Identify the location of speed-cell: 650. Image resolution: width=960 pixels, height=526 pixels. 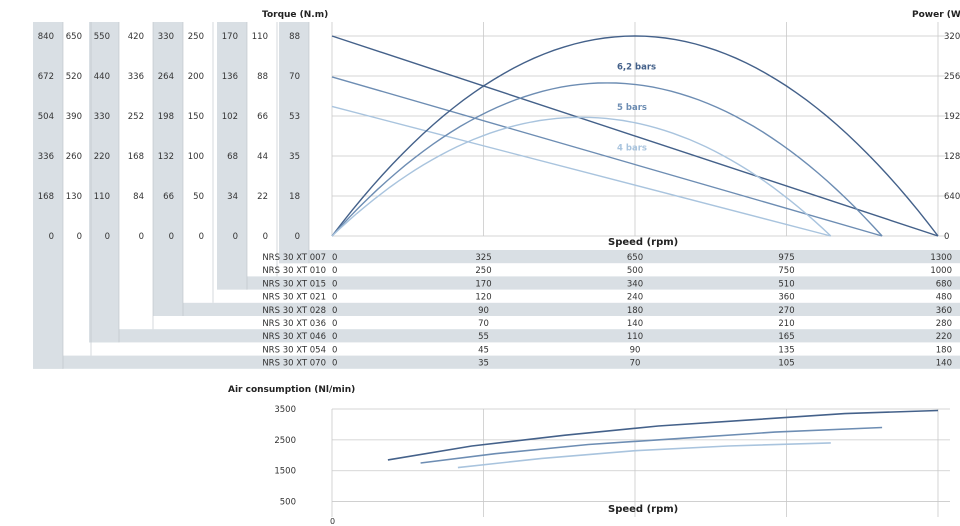
(635, 258).